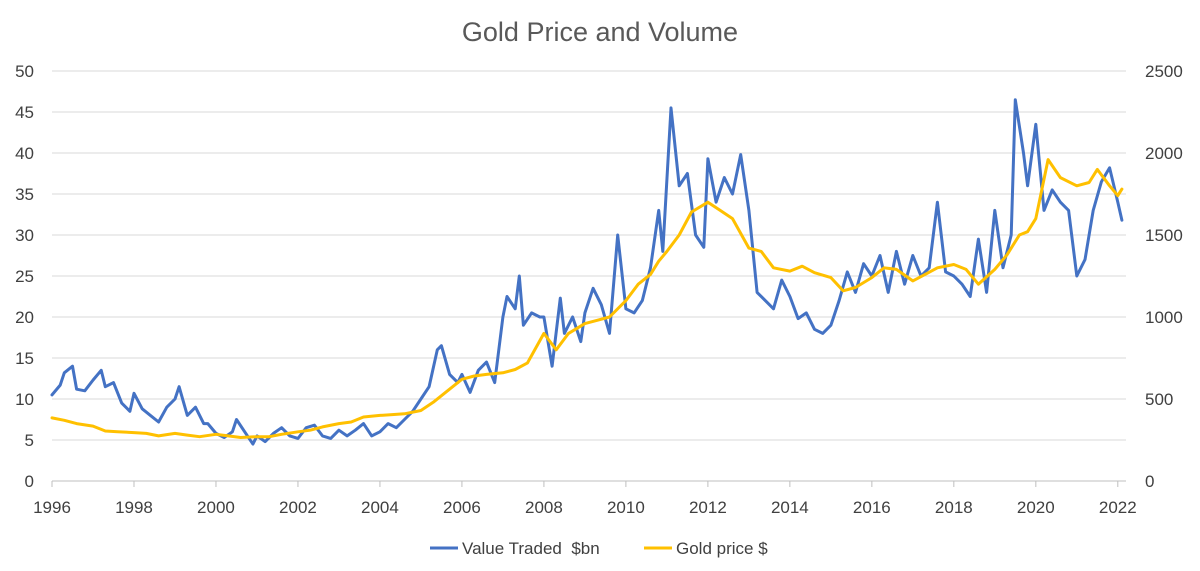 This screenshot has height=571, width=1200. I want to click on x-tick-label: 2014, so click(790, 507).